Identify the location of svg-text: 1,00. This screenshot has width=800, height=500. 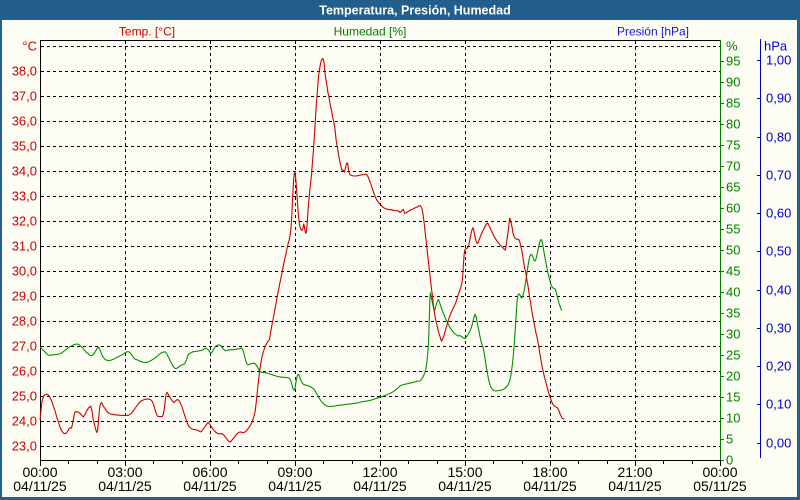
(778, 60).